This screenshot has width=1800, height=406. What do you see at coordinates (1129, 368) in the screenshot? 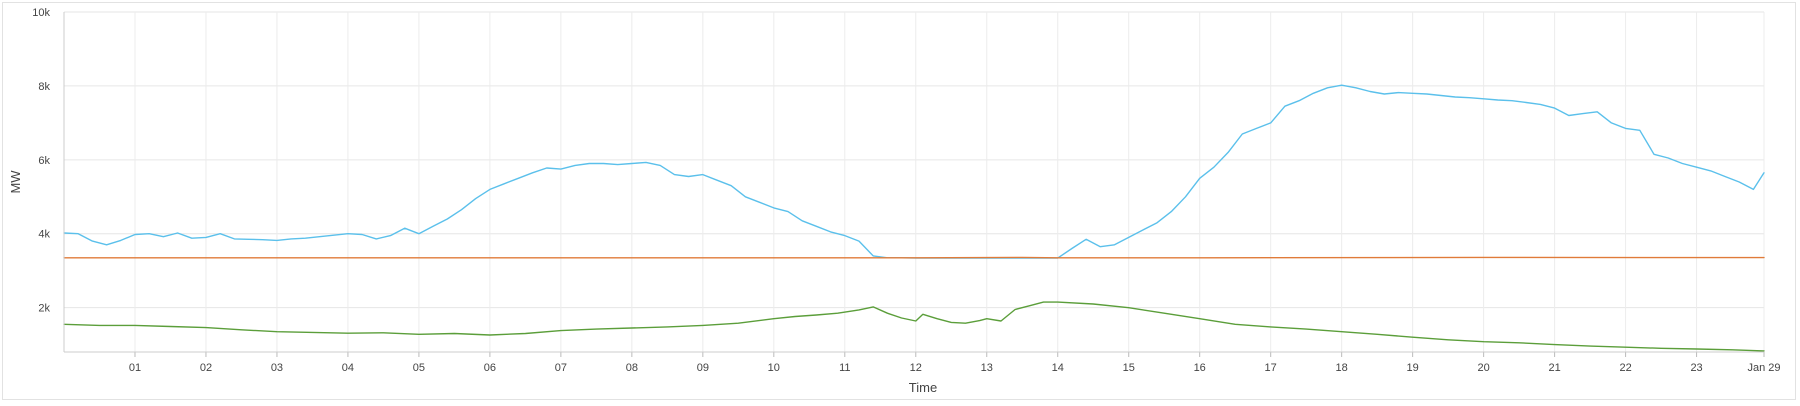
I see `x-tick-label: 15` at bounding box center [1129, 368].